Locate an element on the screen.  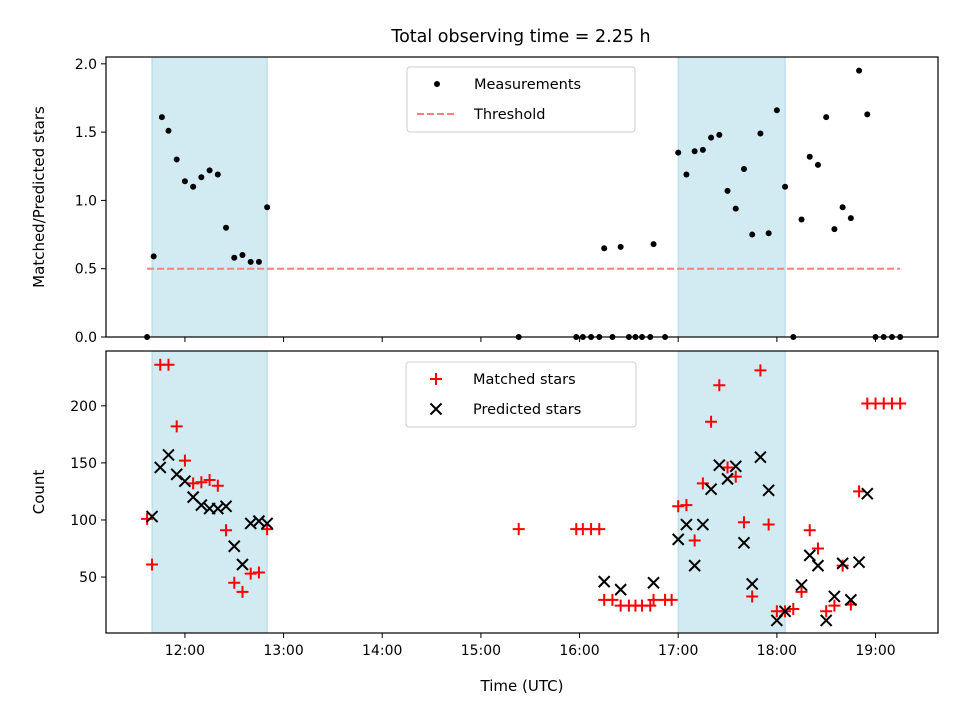
legend-plus-icon is located at coordinates (436, 379).